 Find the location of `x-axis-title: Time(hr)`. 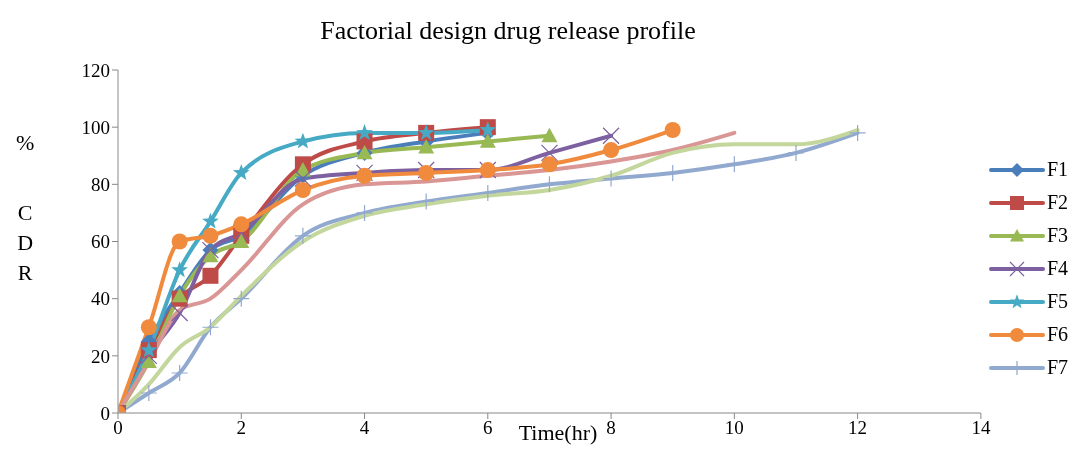

x-axis-title: Time(hr) is located at coordinates (558, 432).